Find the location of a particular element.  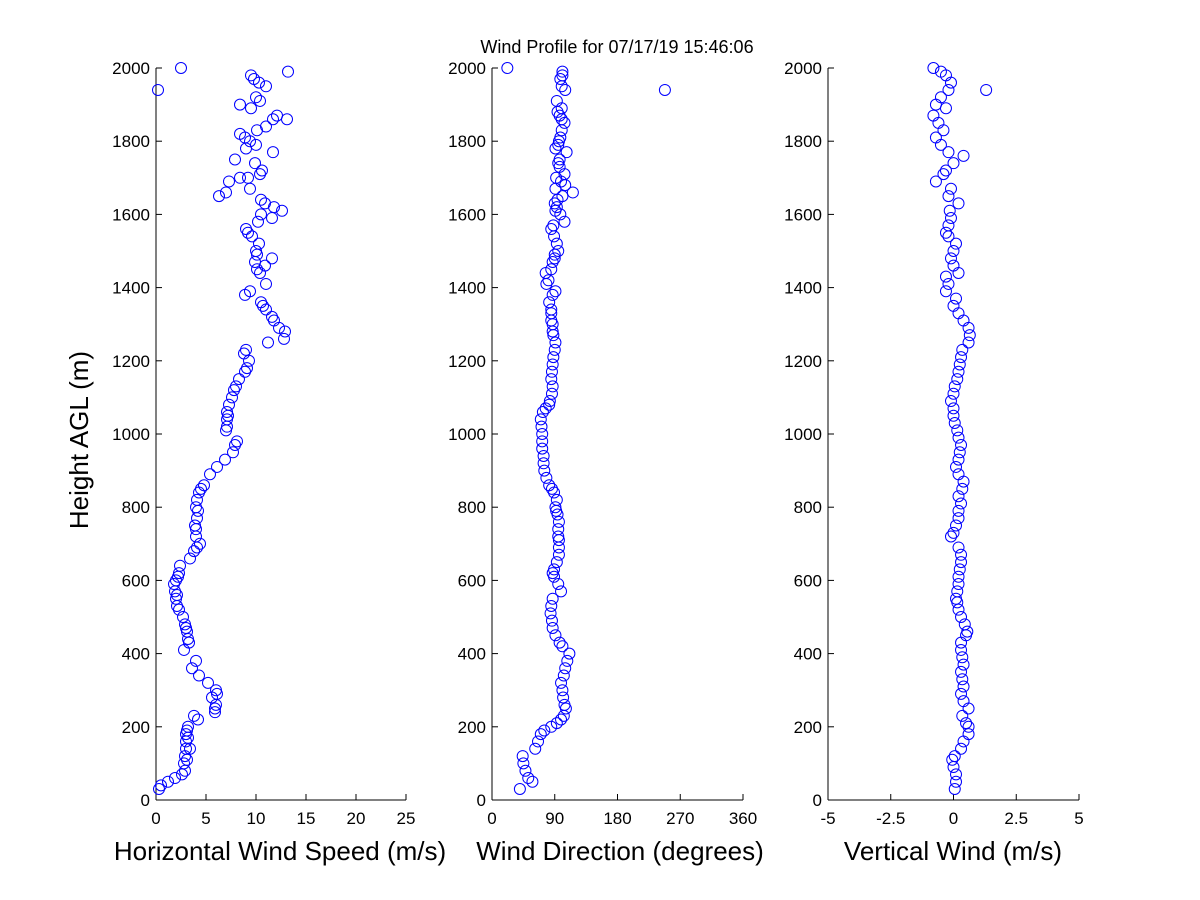

x-axis-title: Wind Direction (degrees) is located at coordinates (620, 851).